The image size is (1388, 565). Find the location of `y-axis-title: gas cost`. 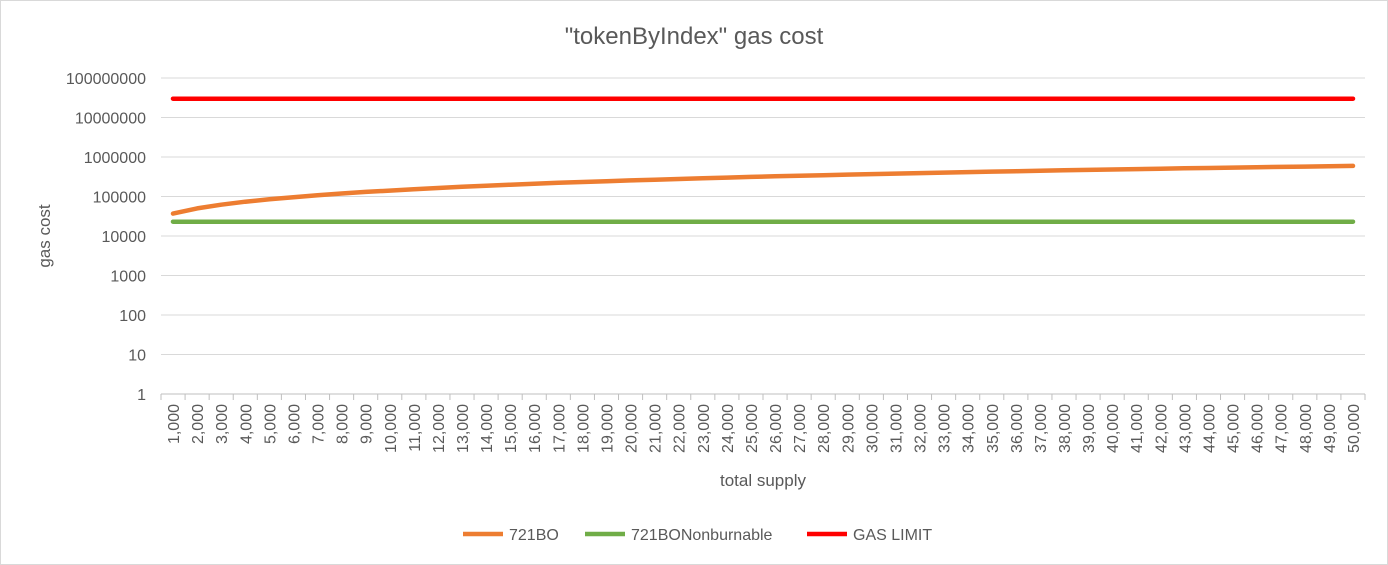

y-axis-title: gas cost is located at coordinates (44, 236).